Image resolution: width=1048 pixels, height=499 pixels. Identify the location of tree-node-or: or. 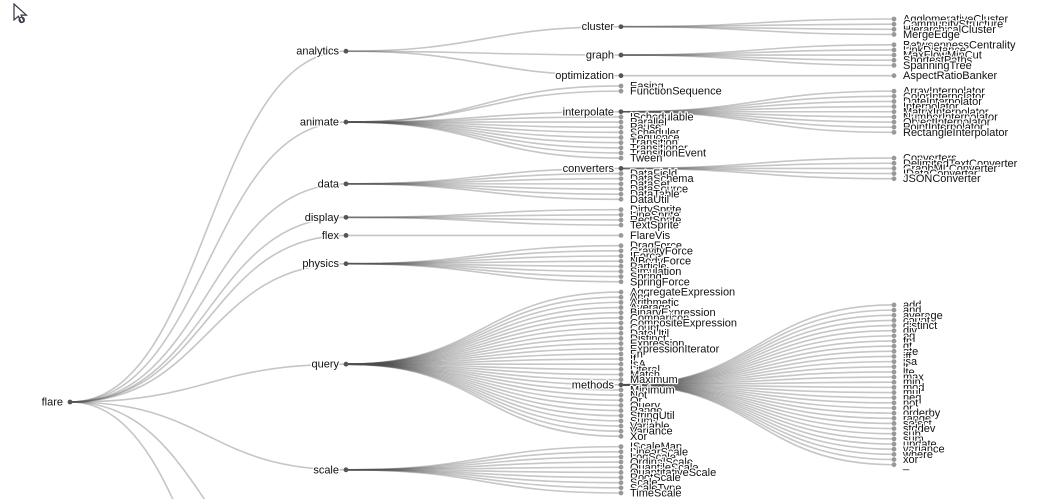
(902, 408).